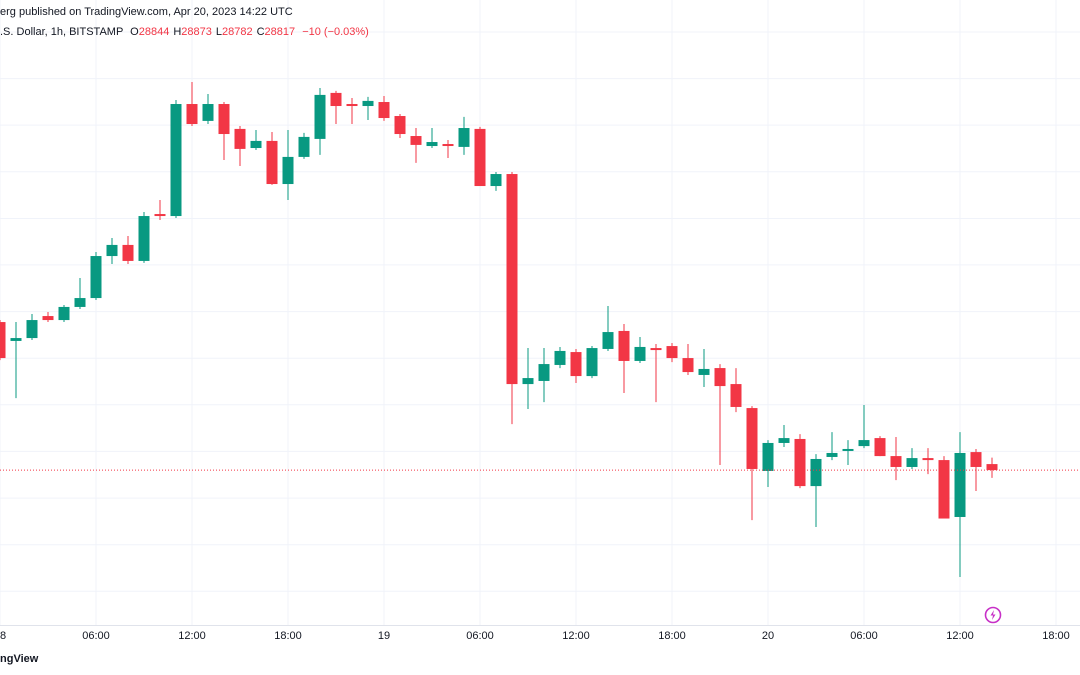 This screenshot has height=675, width=1080. Describe the element at coordinates (62, 32) in the screenshot. I see `symbol: .S. Dollar, 1h, BITSTAMP` at that location.